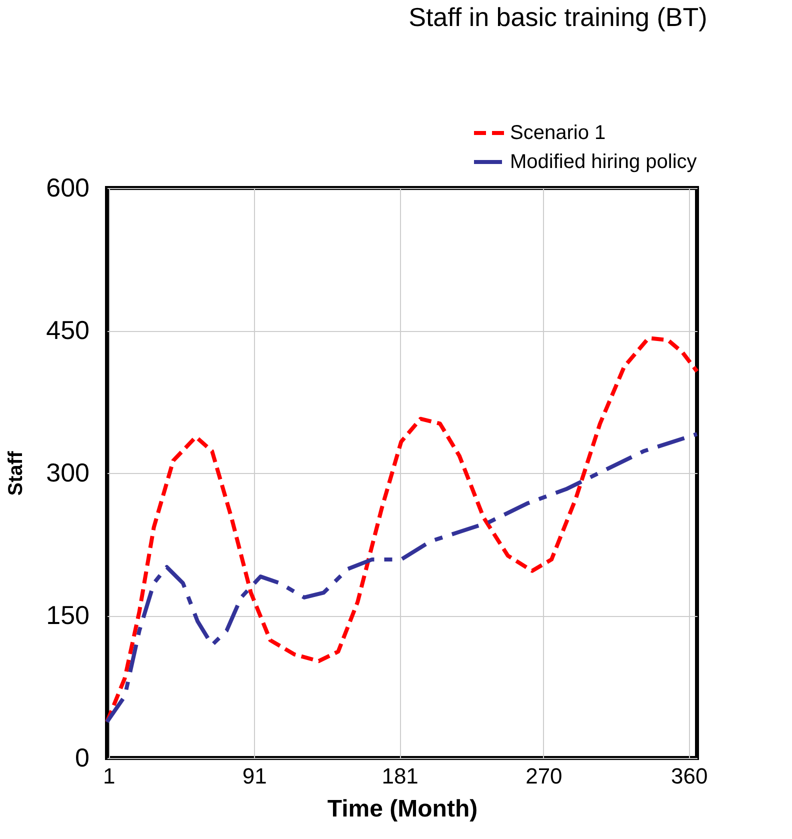 The height and width of the screenshot is (839, 792). Describe the element at coordinates (68, 615) in the screenshot. I see `y-tick-label: 150` at that location.